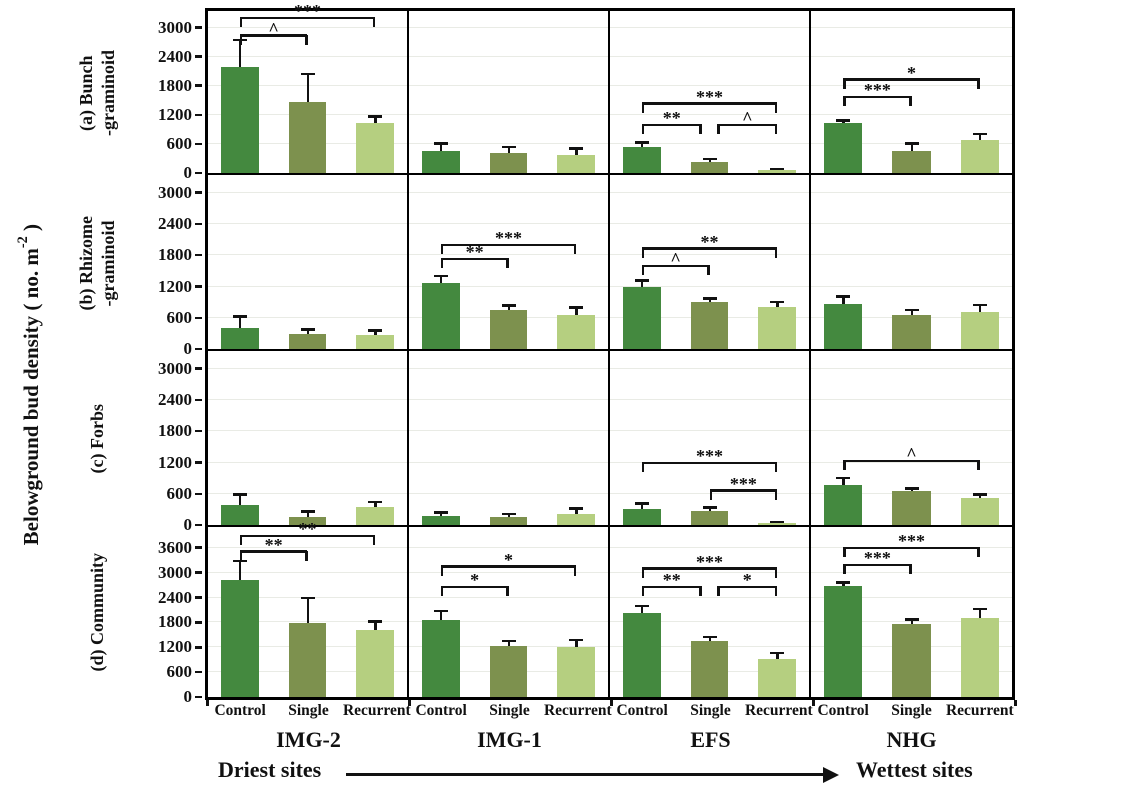 The width and height of the screenshot is (1133, 792). Describe the element at coordinates (97, 438) in the screenshot. I see `row-label-text: (c) Forbs` at that location.